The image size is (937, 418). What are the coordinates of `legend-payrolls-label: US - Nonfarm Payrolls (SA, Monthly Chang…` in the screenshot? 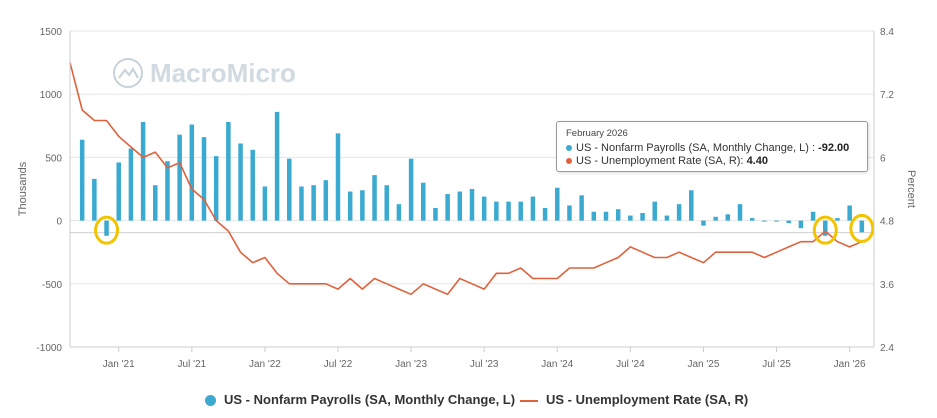 It's located at (370, 399).